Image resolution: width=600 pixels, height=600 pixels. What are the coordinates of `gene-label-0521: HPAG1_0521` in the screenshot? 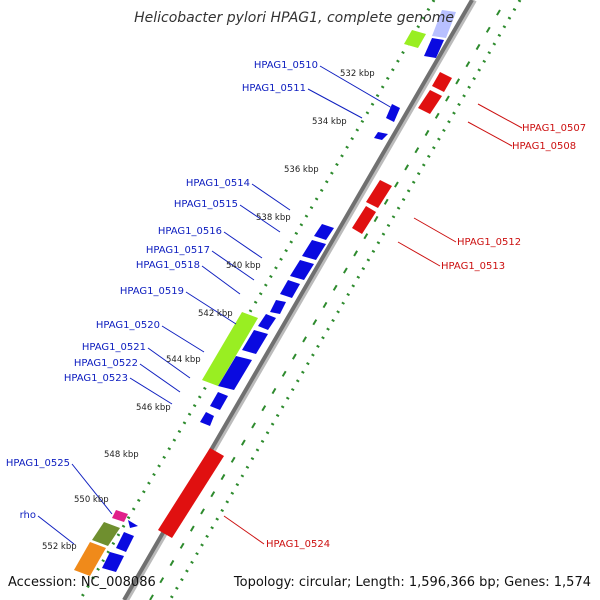 It's located at (114, 347).